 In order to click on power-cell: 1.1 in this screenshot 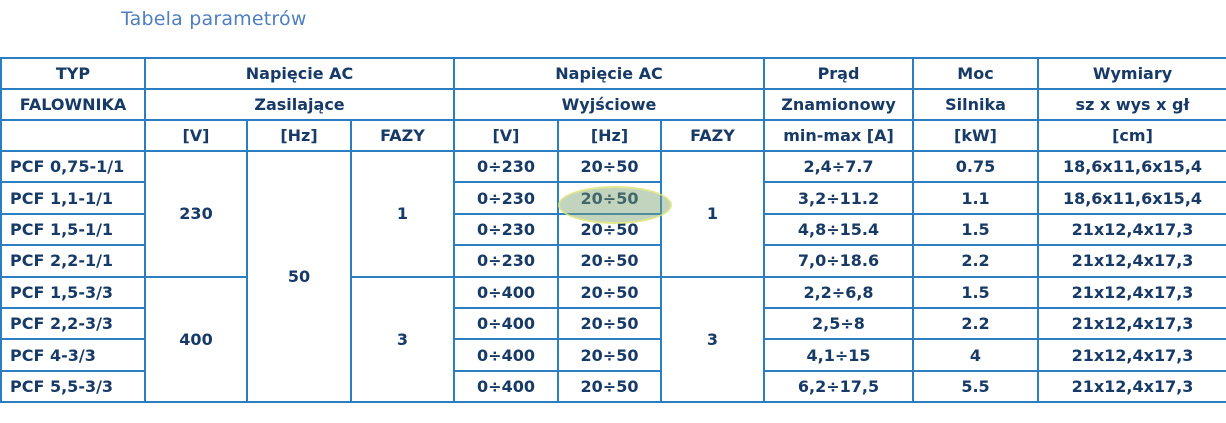, I will do `click(975, 198)`.